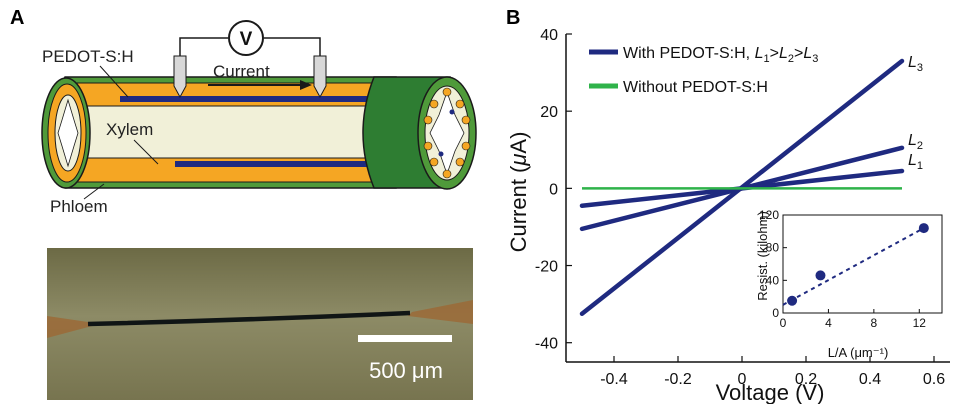 The image size is (959, 404). I want to click on curve-label-l2-sub: 2, so click(920, 146).